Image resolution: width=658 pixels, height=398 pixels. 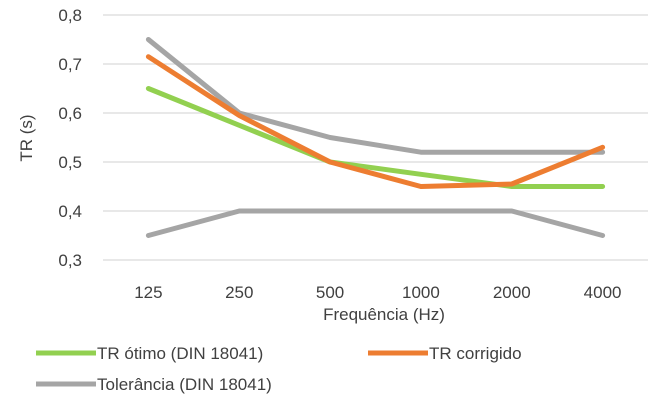 What do you see at coordinates (180, 353) in the screenshot?
I see `legend-label: TR ótimo (DIN 18041)` at bounding box center [180, 353].